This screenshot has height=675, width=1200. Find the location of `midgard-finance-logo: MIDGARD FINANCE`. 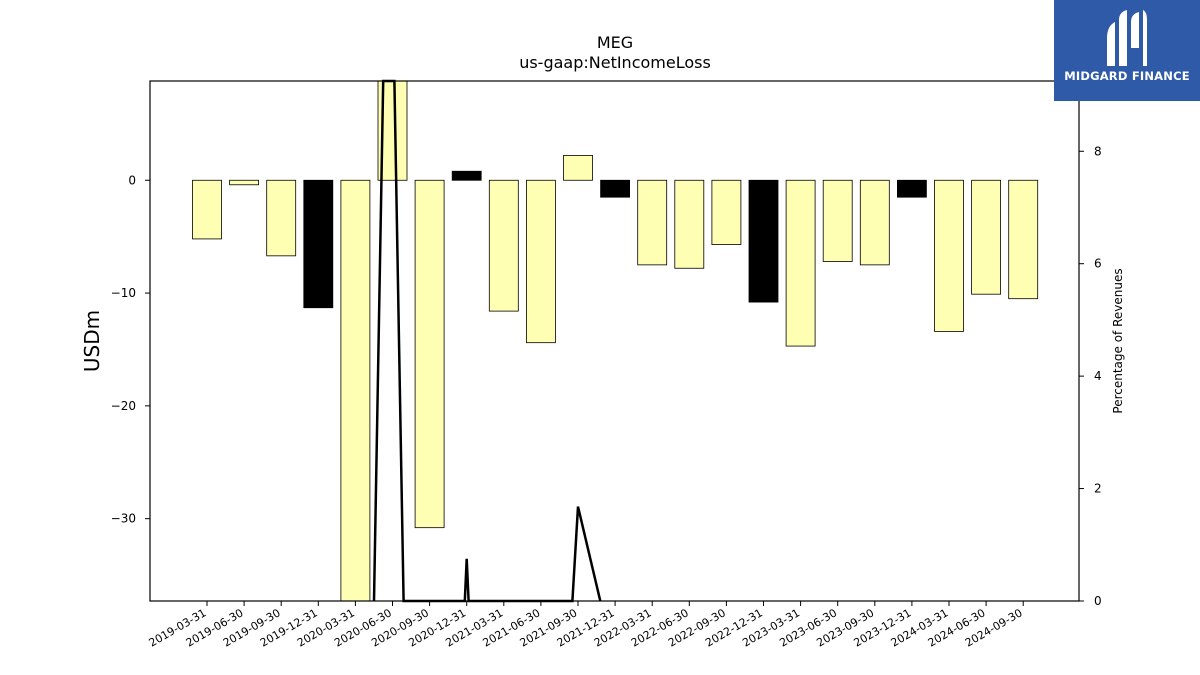

midgard-finance-logo: MIDGARD FINANCE is located at coordinates (1127, 50).